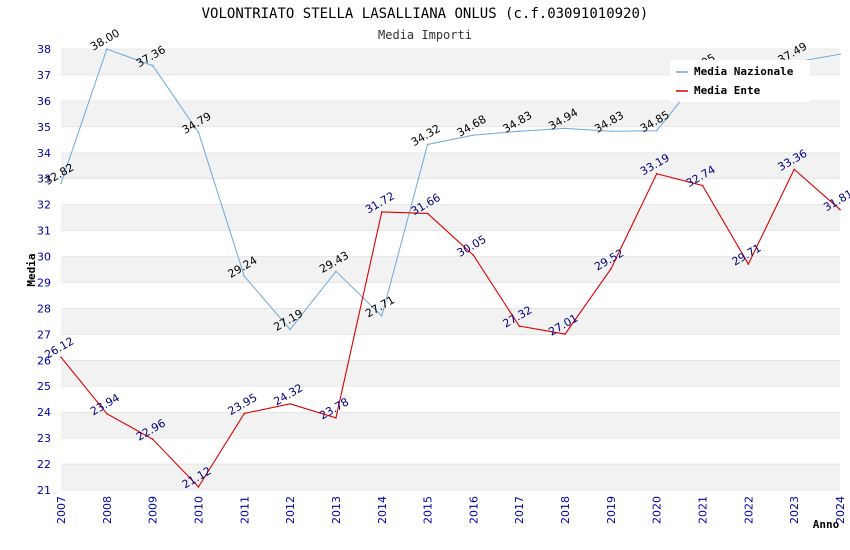 The image size is (850, 550). What do you see at coordinates (44, 179) in the screenshot?
I see `y-tick-label: 33` at bounding box center [44, 179].